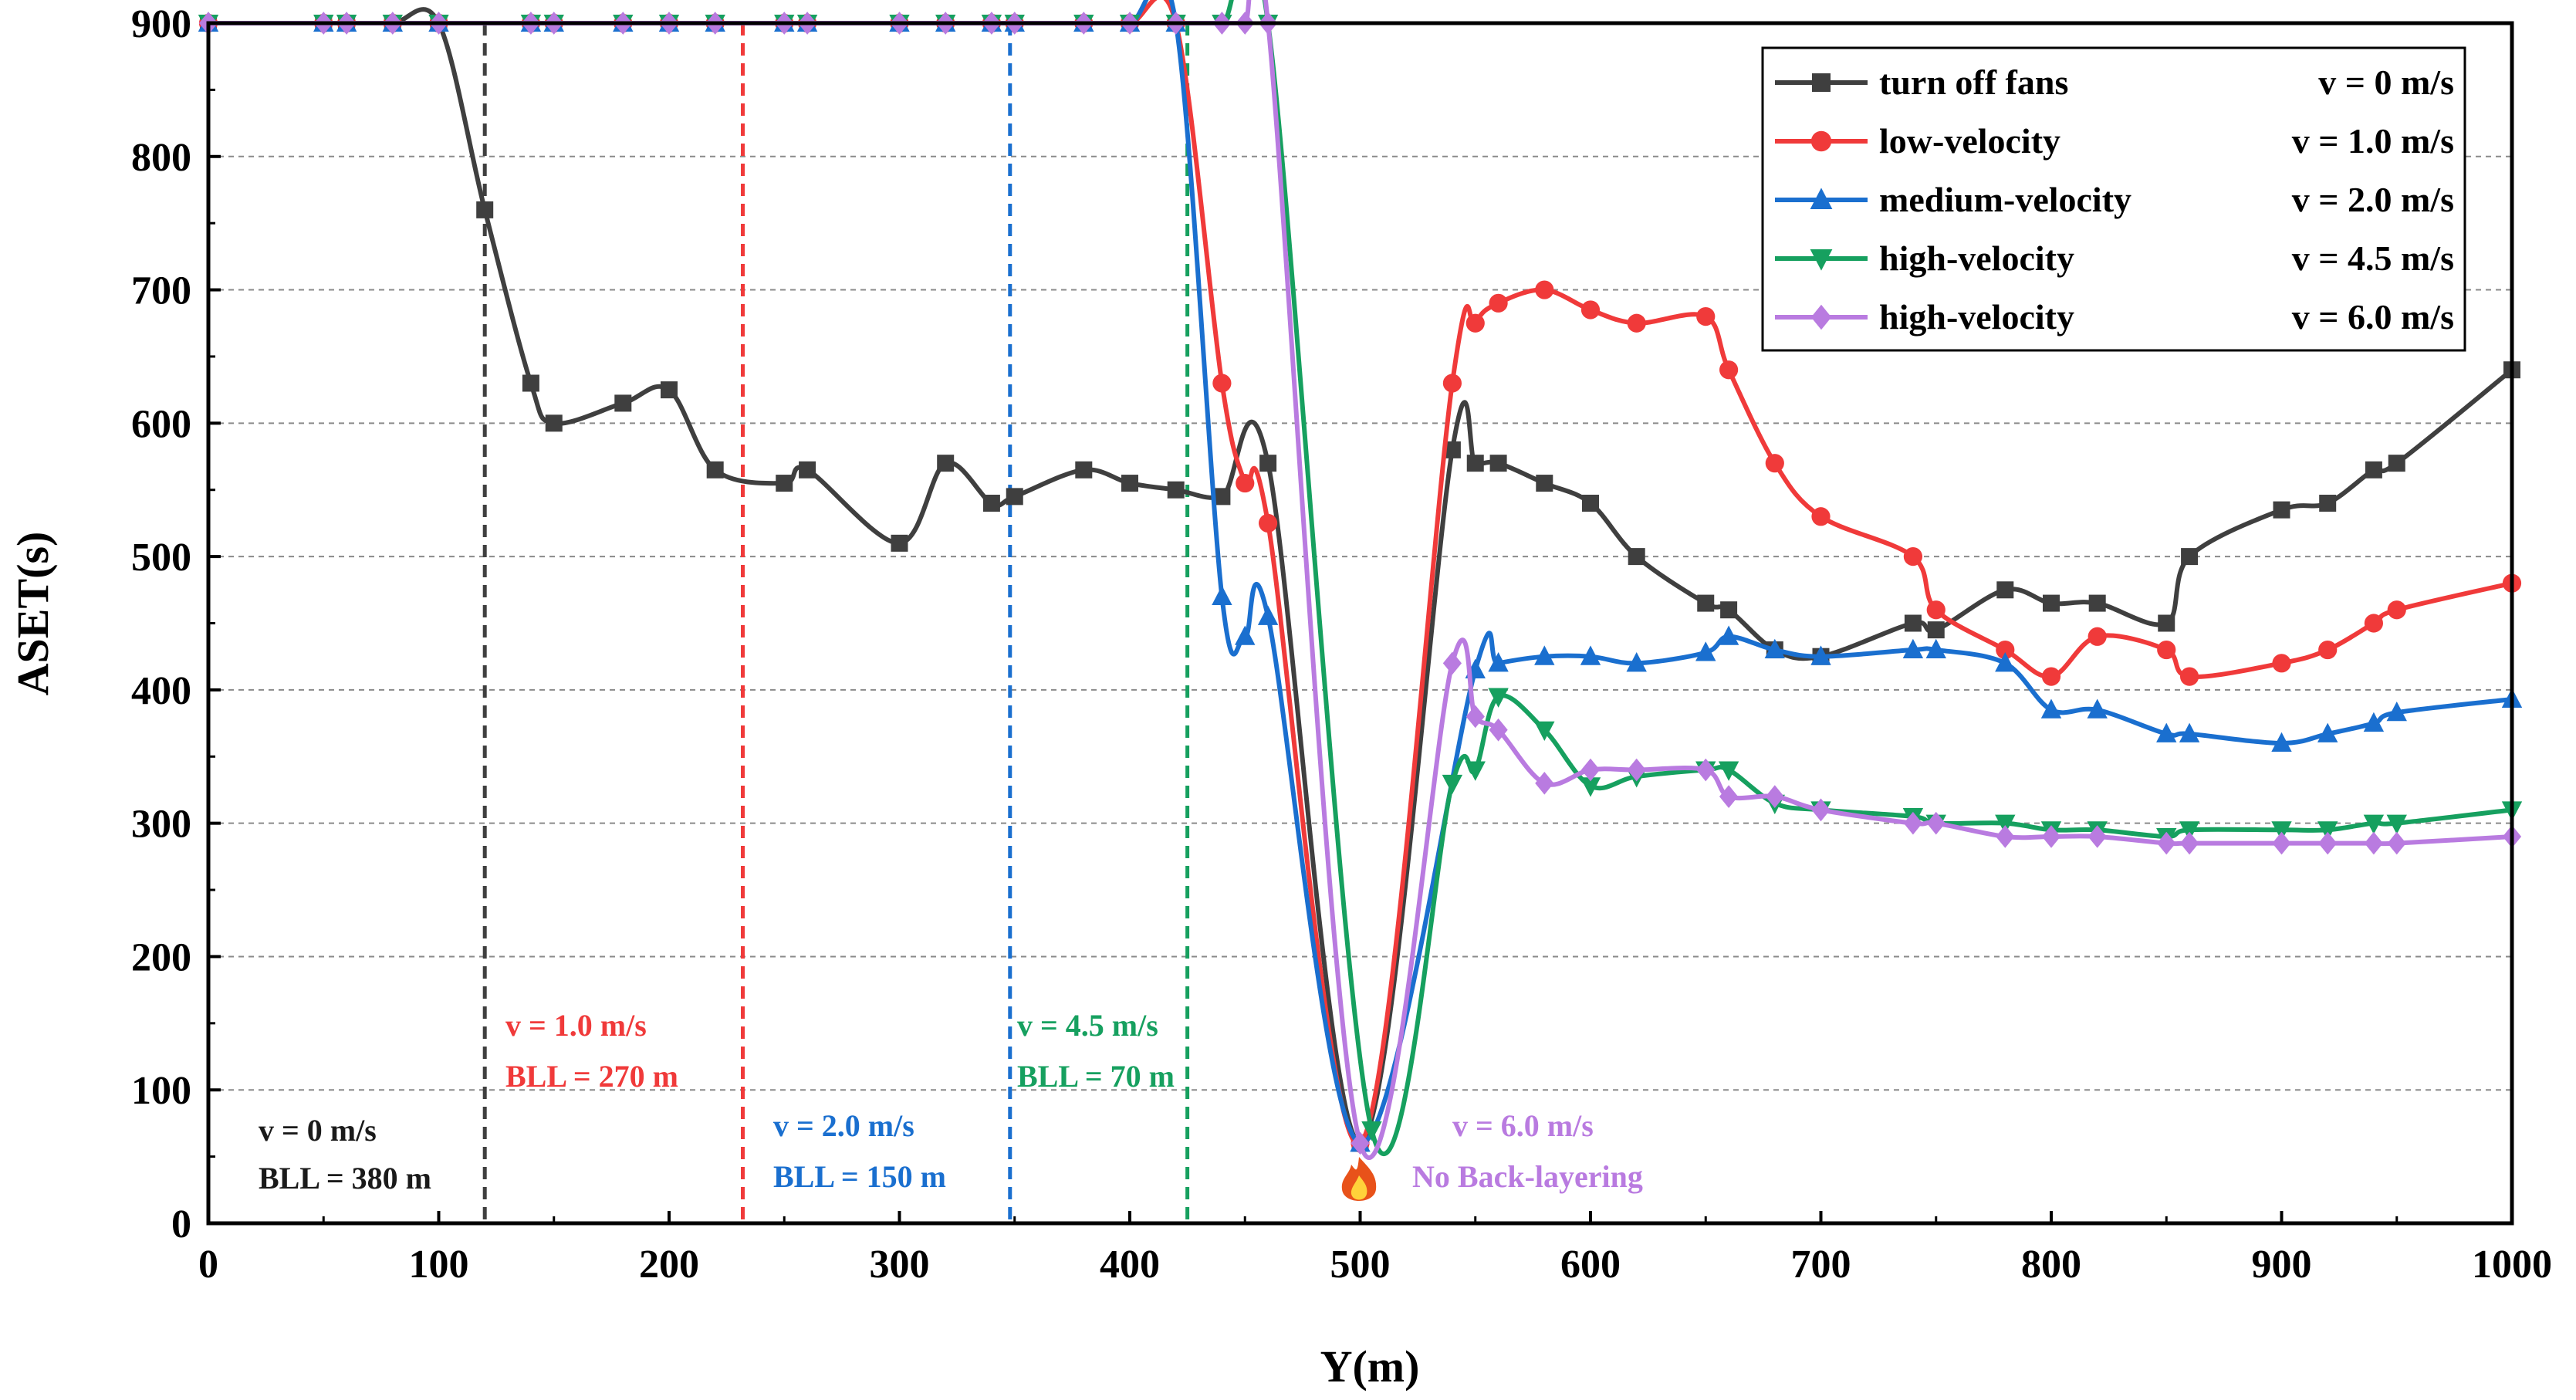 This screenshot has height=1400, width=2576. Describe the element at coordinates (576, 1026) in the screenshot. I see `refline-label-v-1: v = 1.0 m/s` at that location.